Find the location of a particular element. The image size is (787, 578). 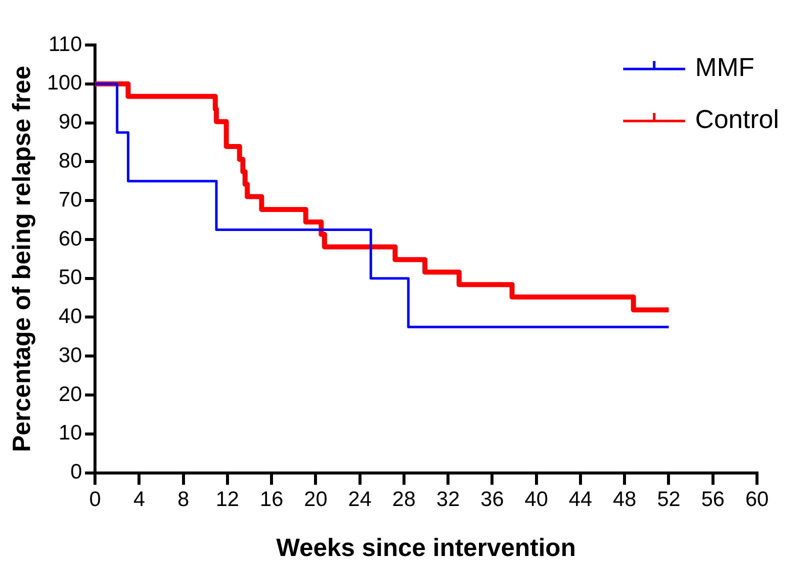

x-tick-label: 32 is located at coordinates (448, 500).